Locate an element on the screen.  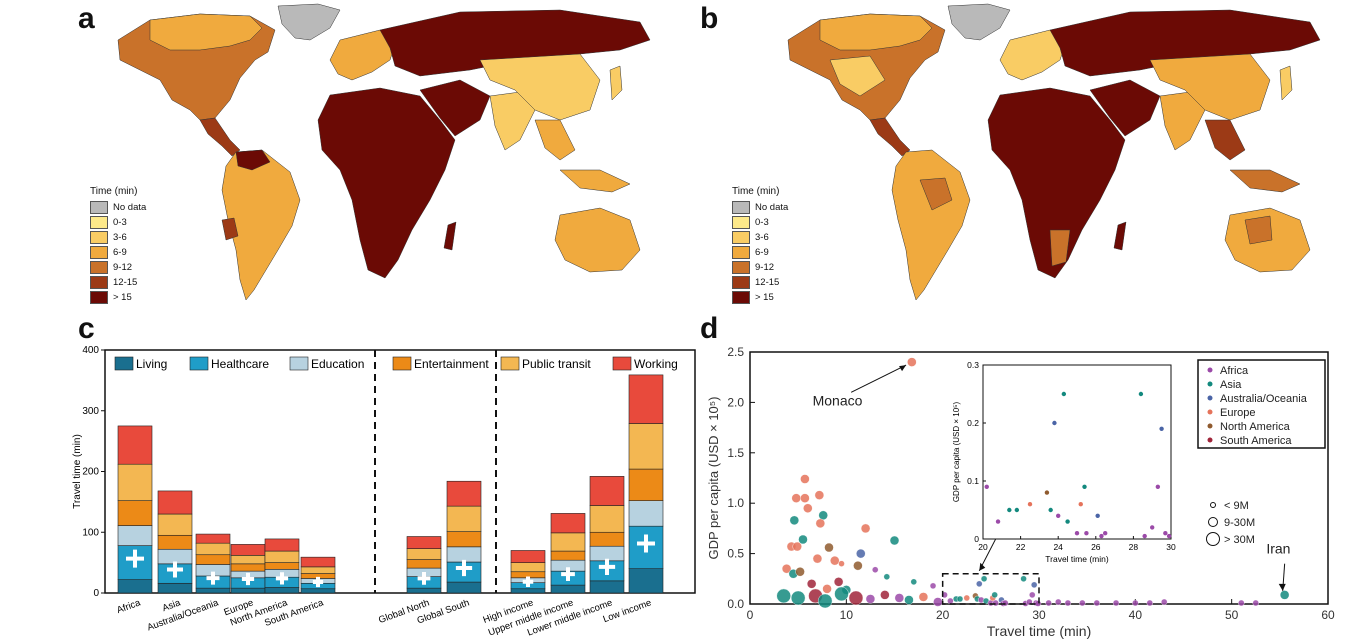
inset-x-tick-label: 28 is located at coordinates (1134, 547).